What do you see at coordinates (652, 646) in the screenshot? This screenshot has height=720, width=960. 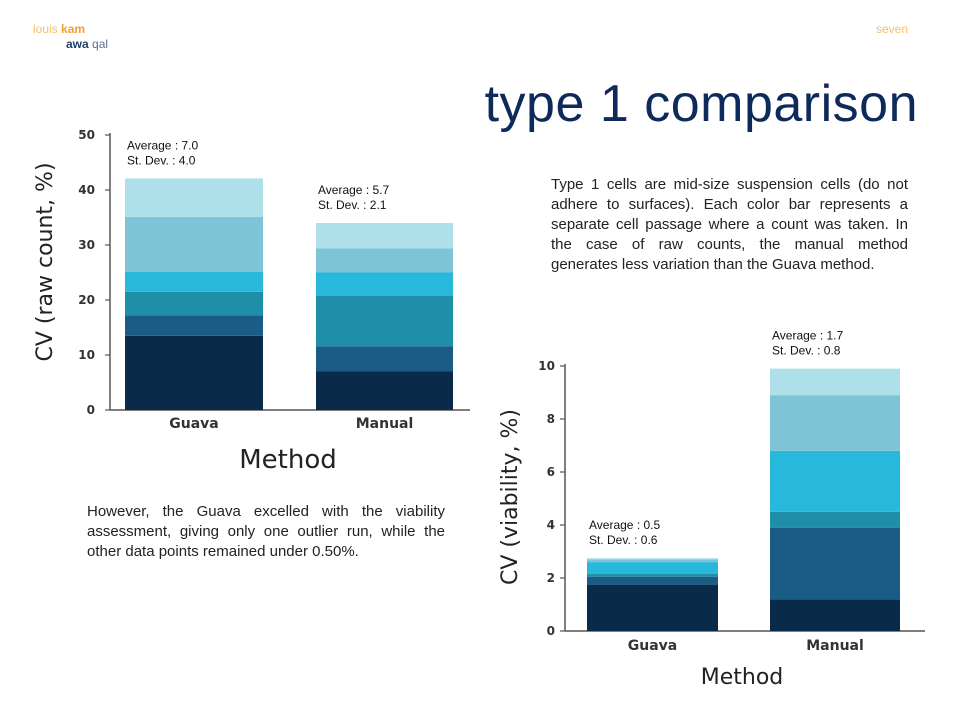 I see `viability-category-label: Guava` at bounding box center [652, 646].